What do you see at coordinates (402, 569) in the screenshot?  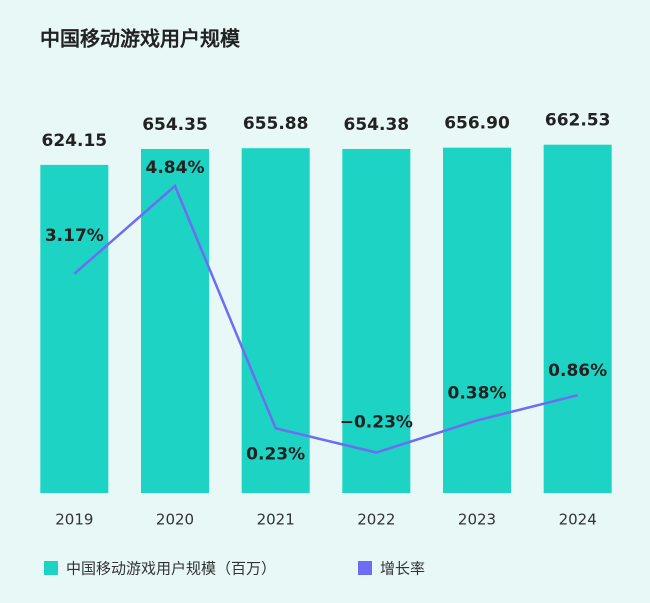 I see `legend-label: 增长率` at bounding box center [402, 569].